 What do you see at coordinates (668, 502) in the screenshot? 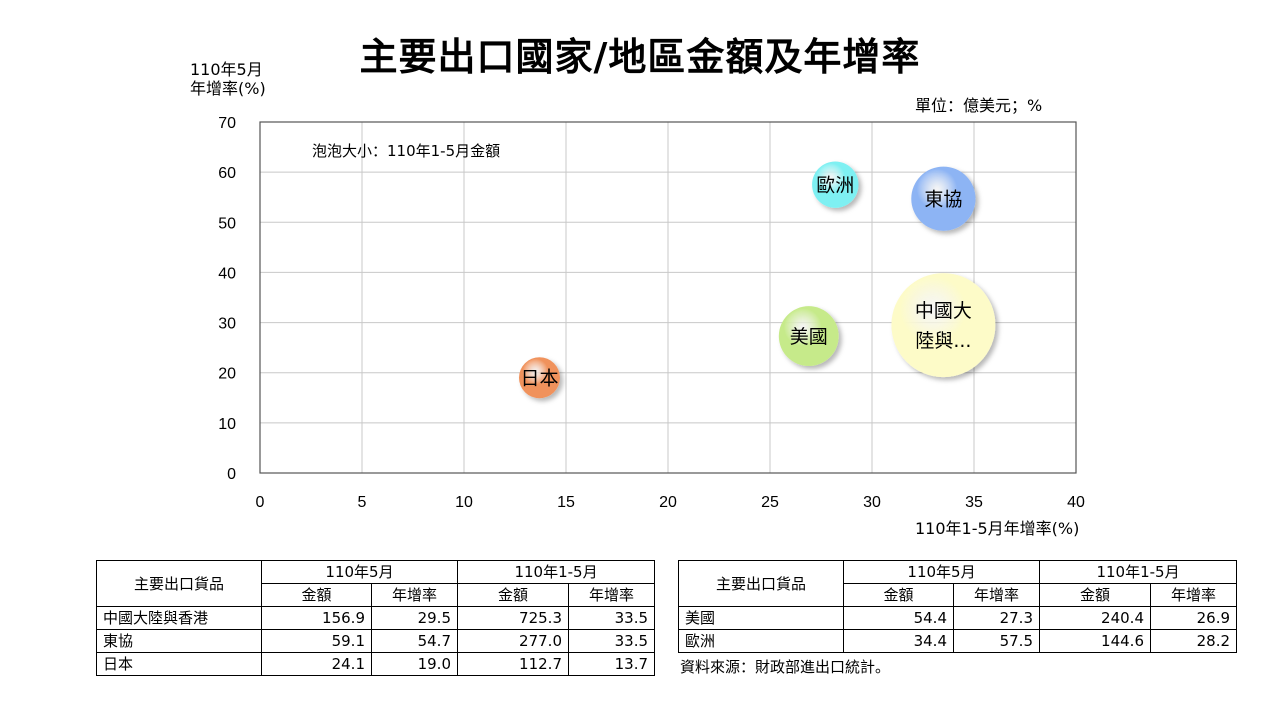
I see `x-tick-label: 20` at bounding box center [668, 502].